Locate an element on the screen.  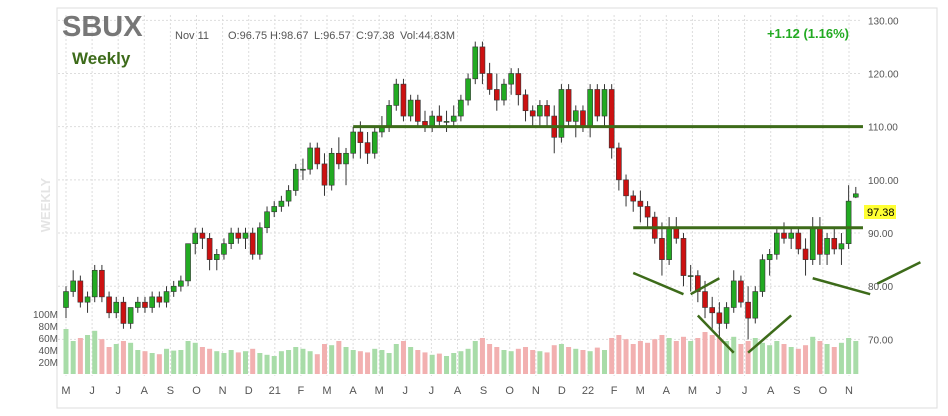
month-tick-label: D is located at coordinates (249, 391).